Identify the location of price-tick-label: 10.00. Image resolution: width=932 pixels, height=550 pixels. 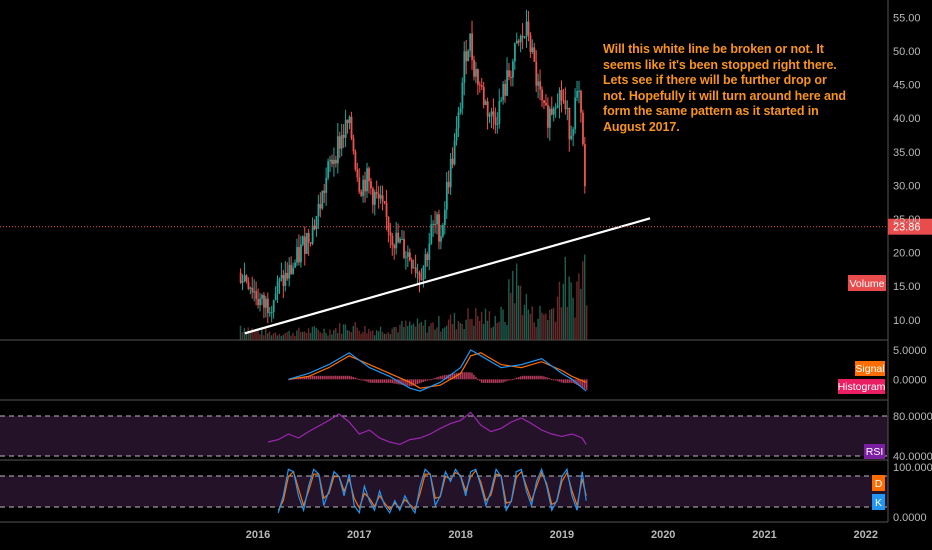
(907, 321).